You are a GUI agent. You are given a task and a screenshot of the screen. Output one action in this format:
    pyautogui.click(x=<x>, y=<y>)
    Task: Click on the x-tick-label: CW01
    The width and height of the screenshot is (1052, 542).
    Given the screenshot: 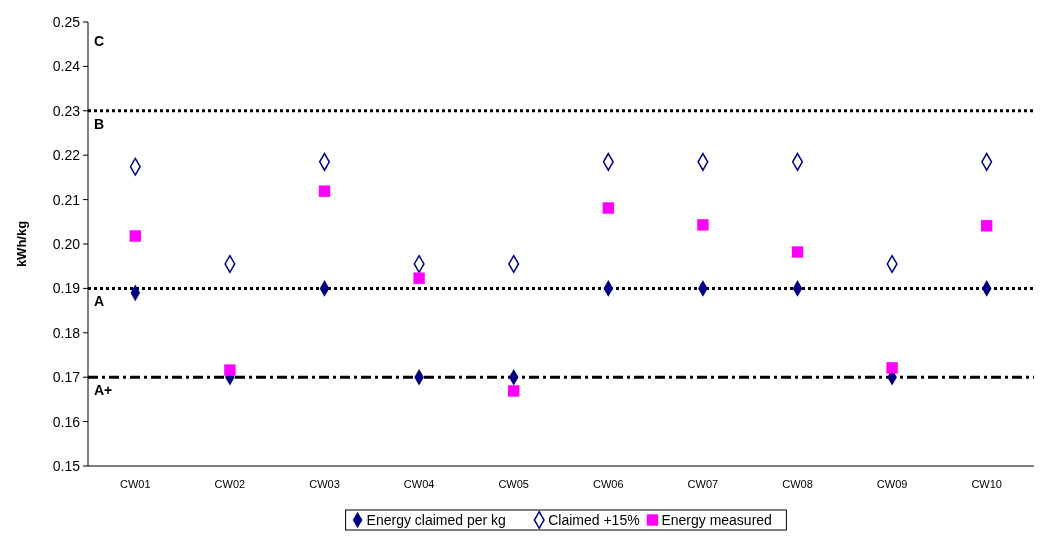 What is the action you would take?
    pyautogui.click(x=135, y=484)
    